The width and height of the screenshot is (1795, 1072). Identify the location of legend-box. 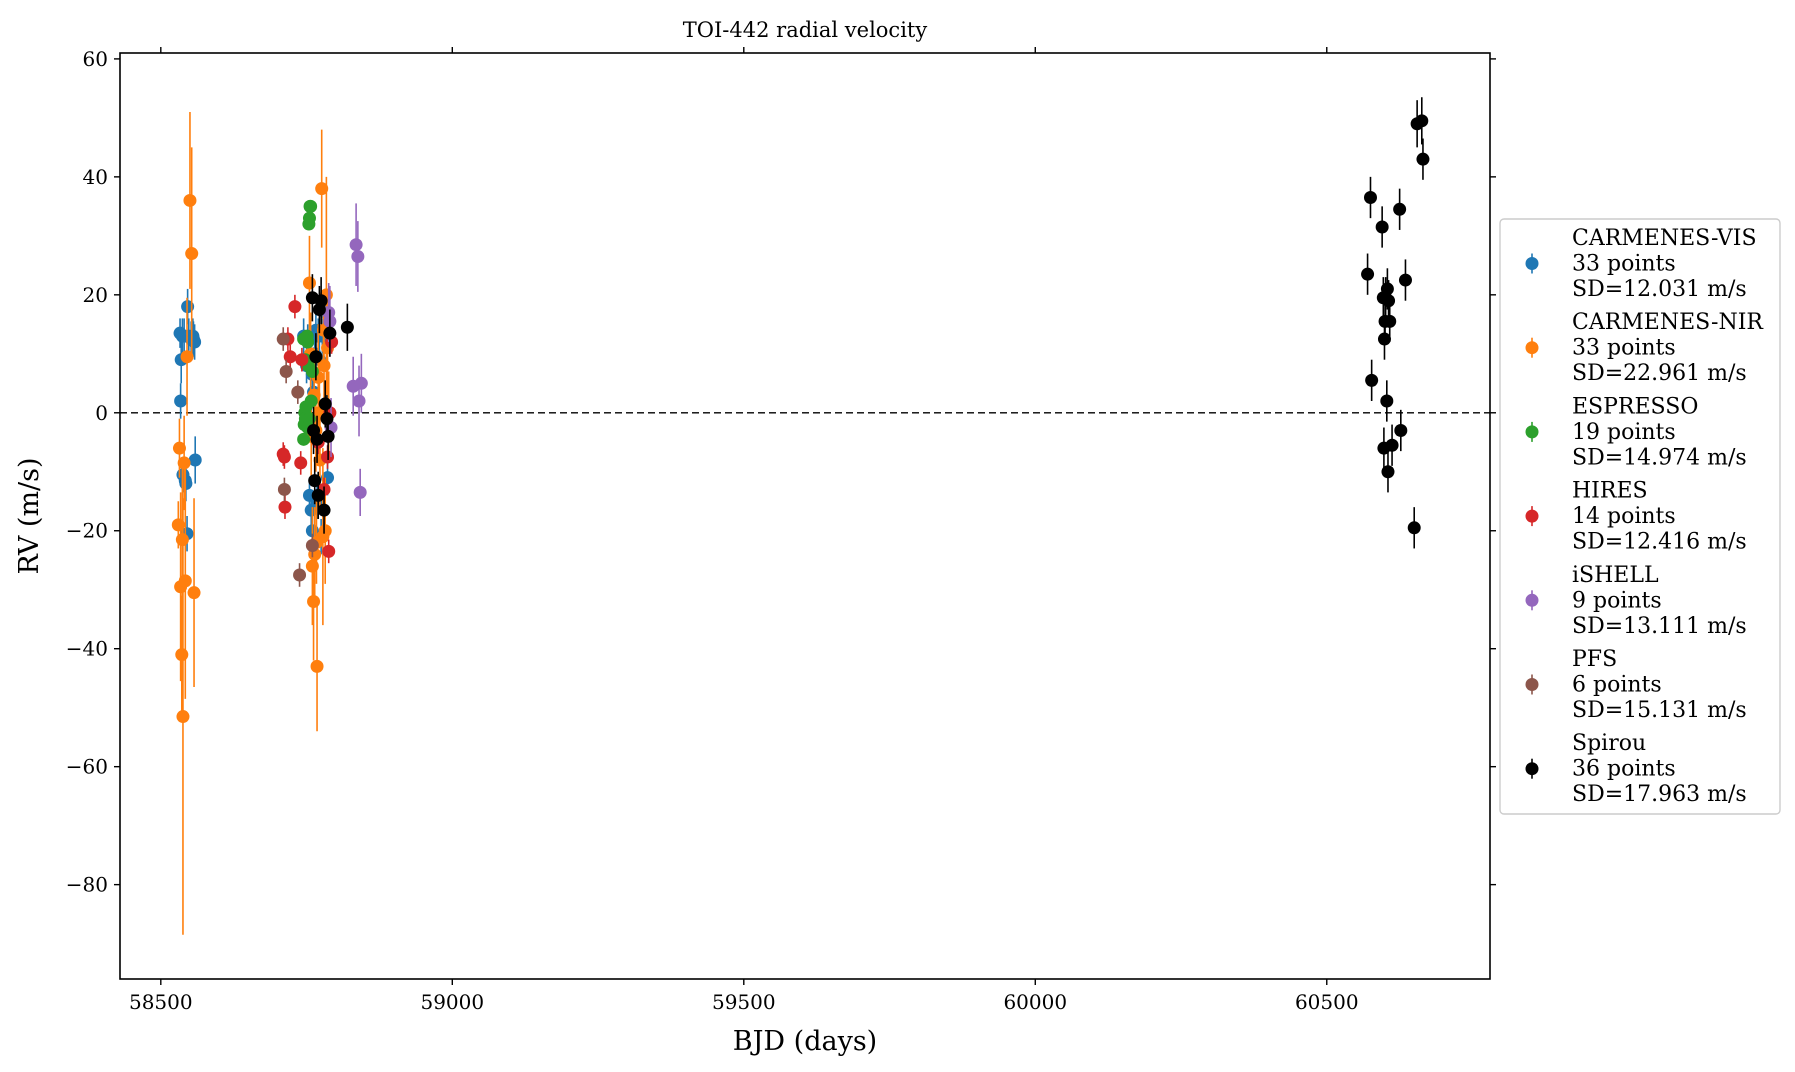
(1640, 516).